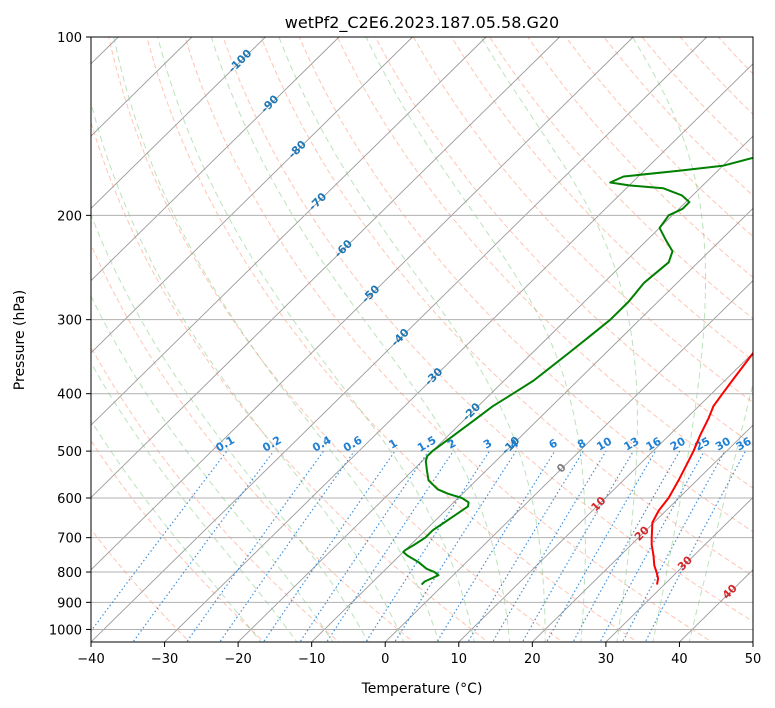 Image resolution: width=775 pixels, height=708 pixels. What do you see at coordinates (69, 216) in the screenshot?
I see `y-tick-label: 200` at bounding box center [69, 216].